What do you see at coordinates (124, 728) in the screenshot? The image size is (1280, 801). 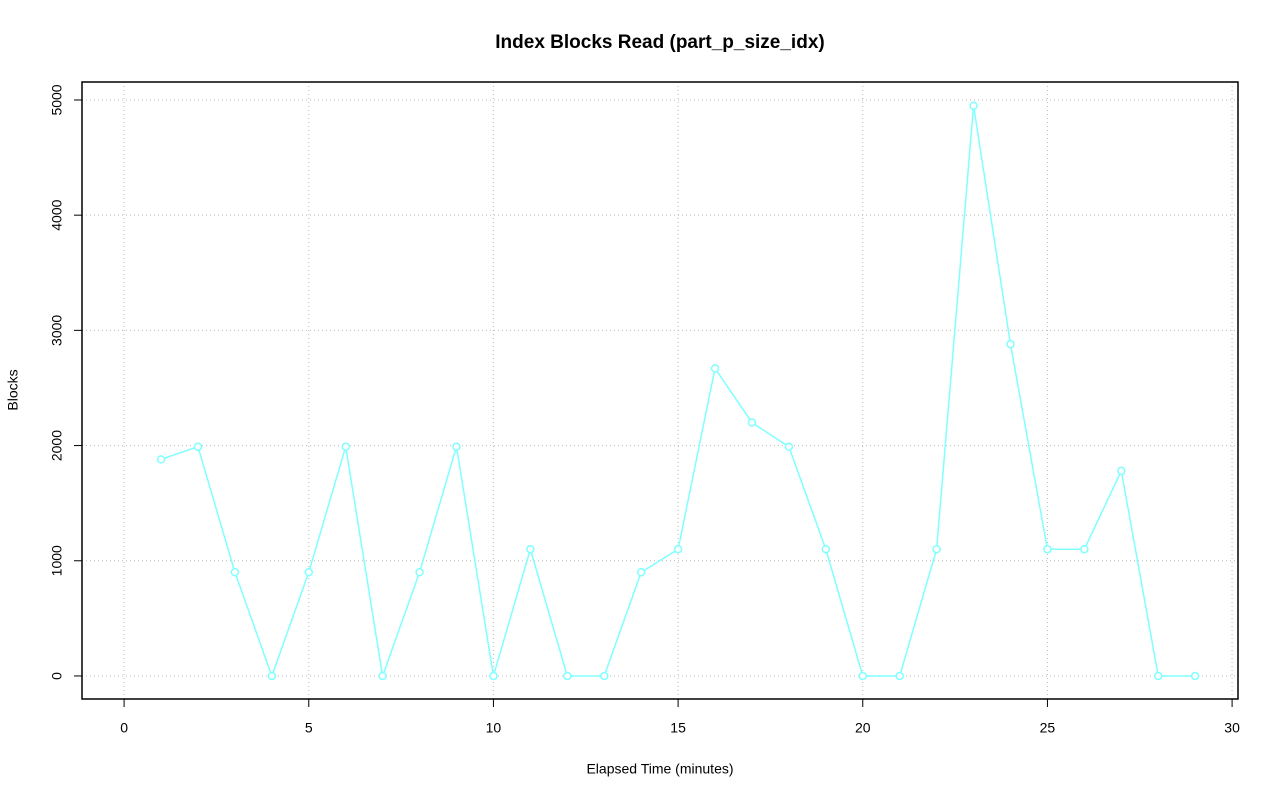 I see `x-tick-label: 0` at bounding box center [124, 728].